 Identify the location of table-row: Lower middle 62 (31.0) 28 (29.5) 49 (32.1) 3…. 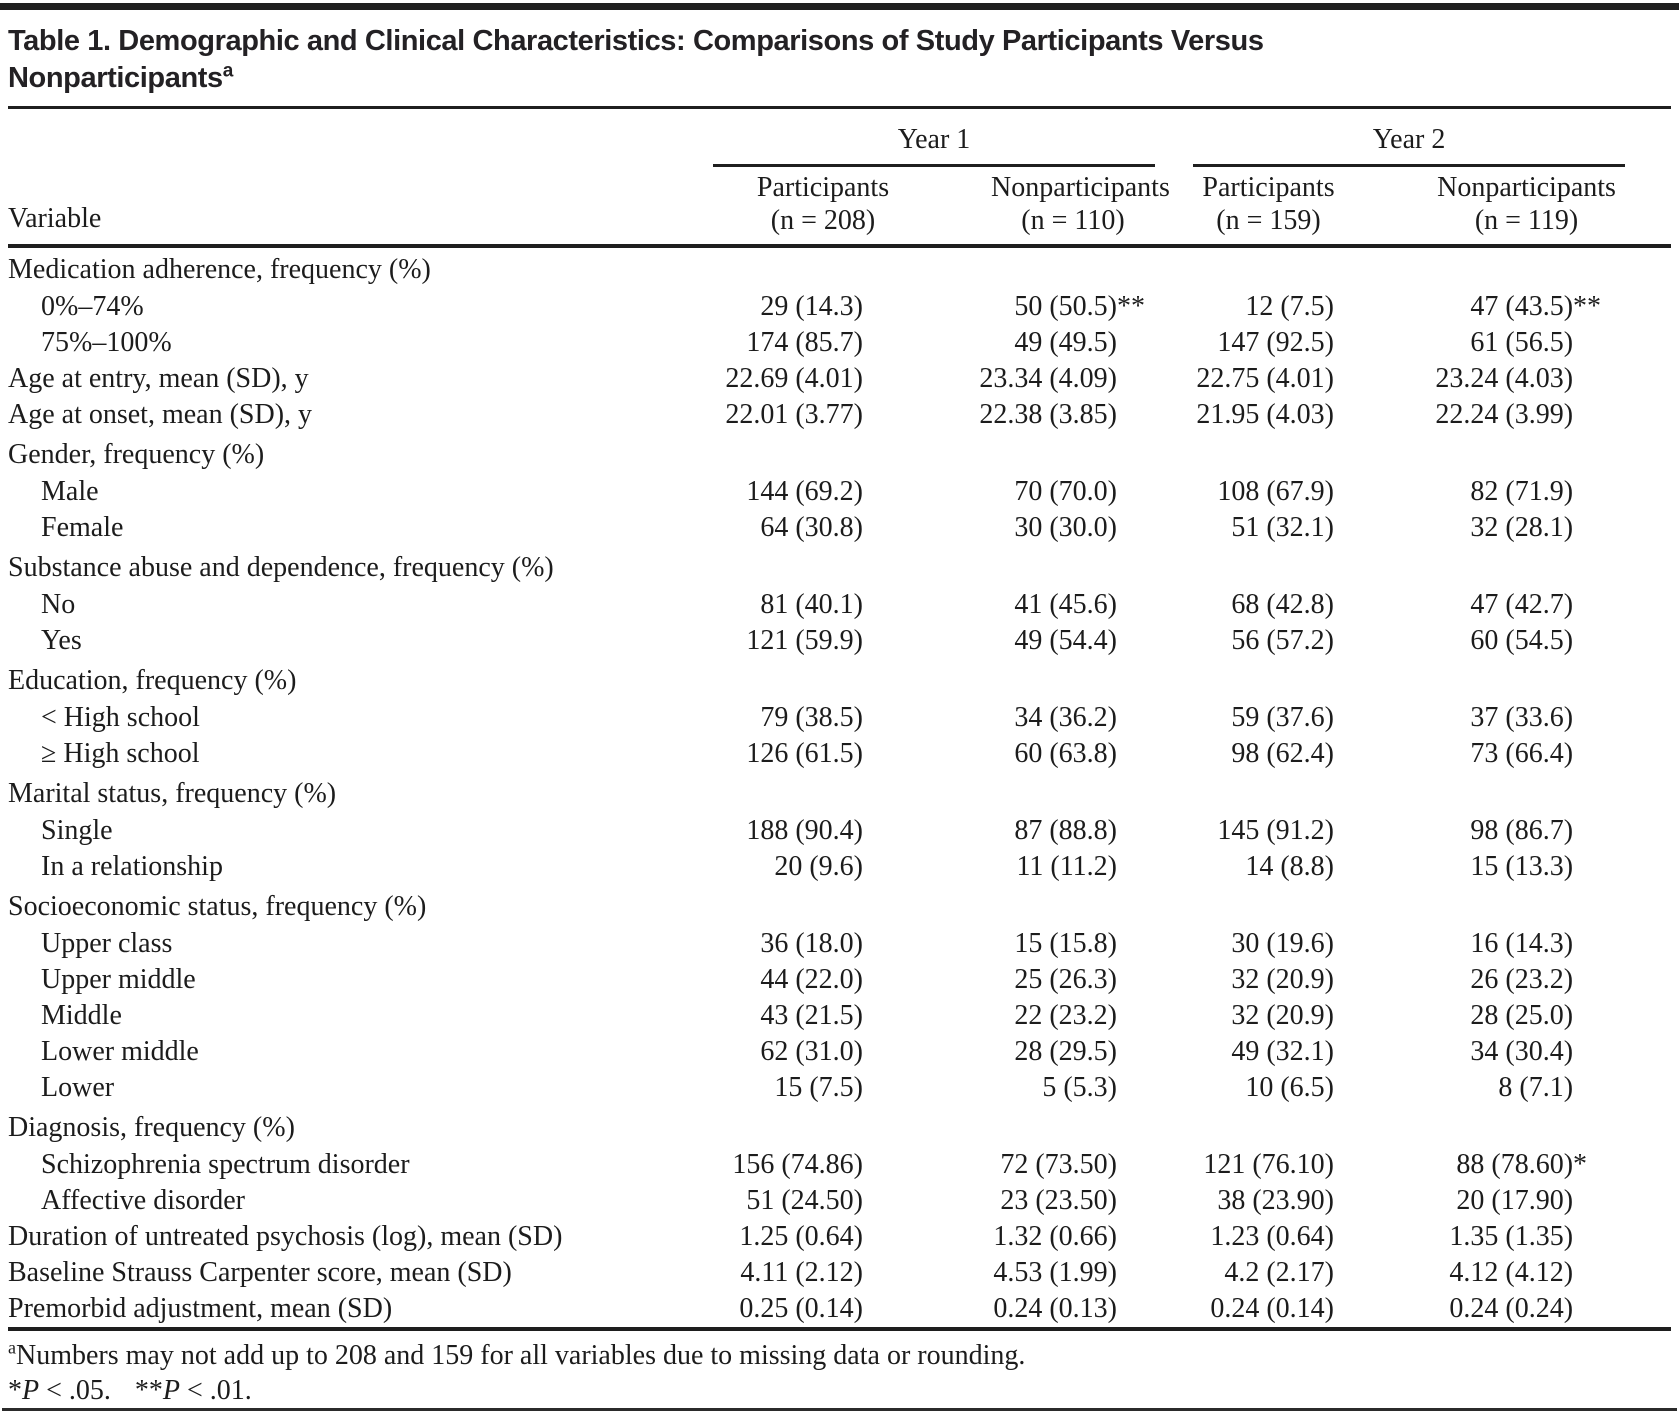
(839, 1052).